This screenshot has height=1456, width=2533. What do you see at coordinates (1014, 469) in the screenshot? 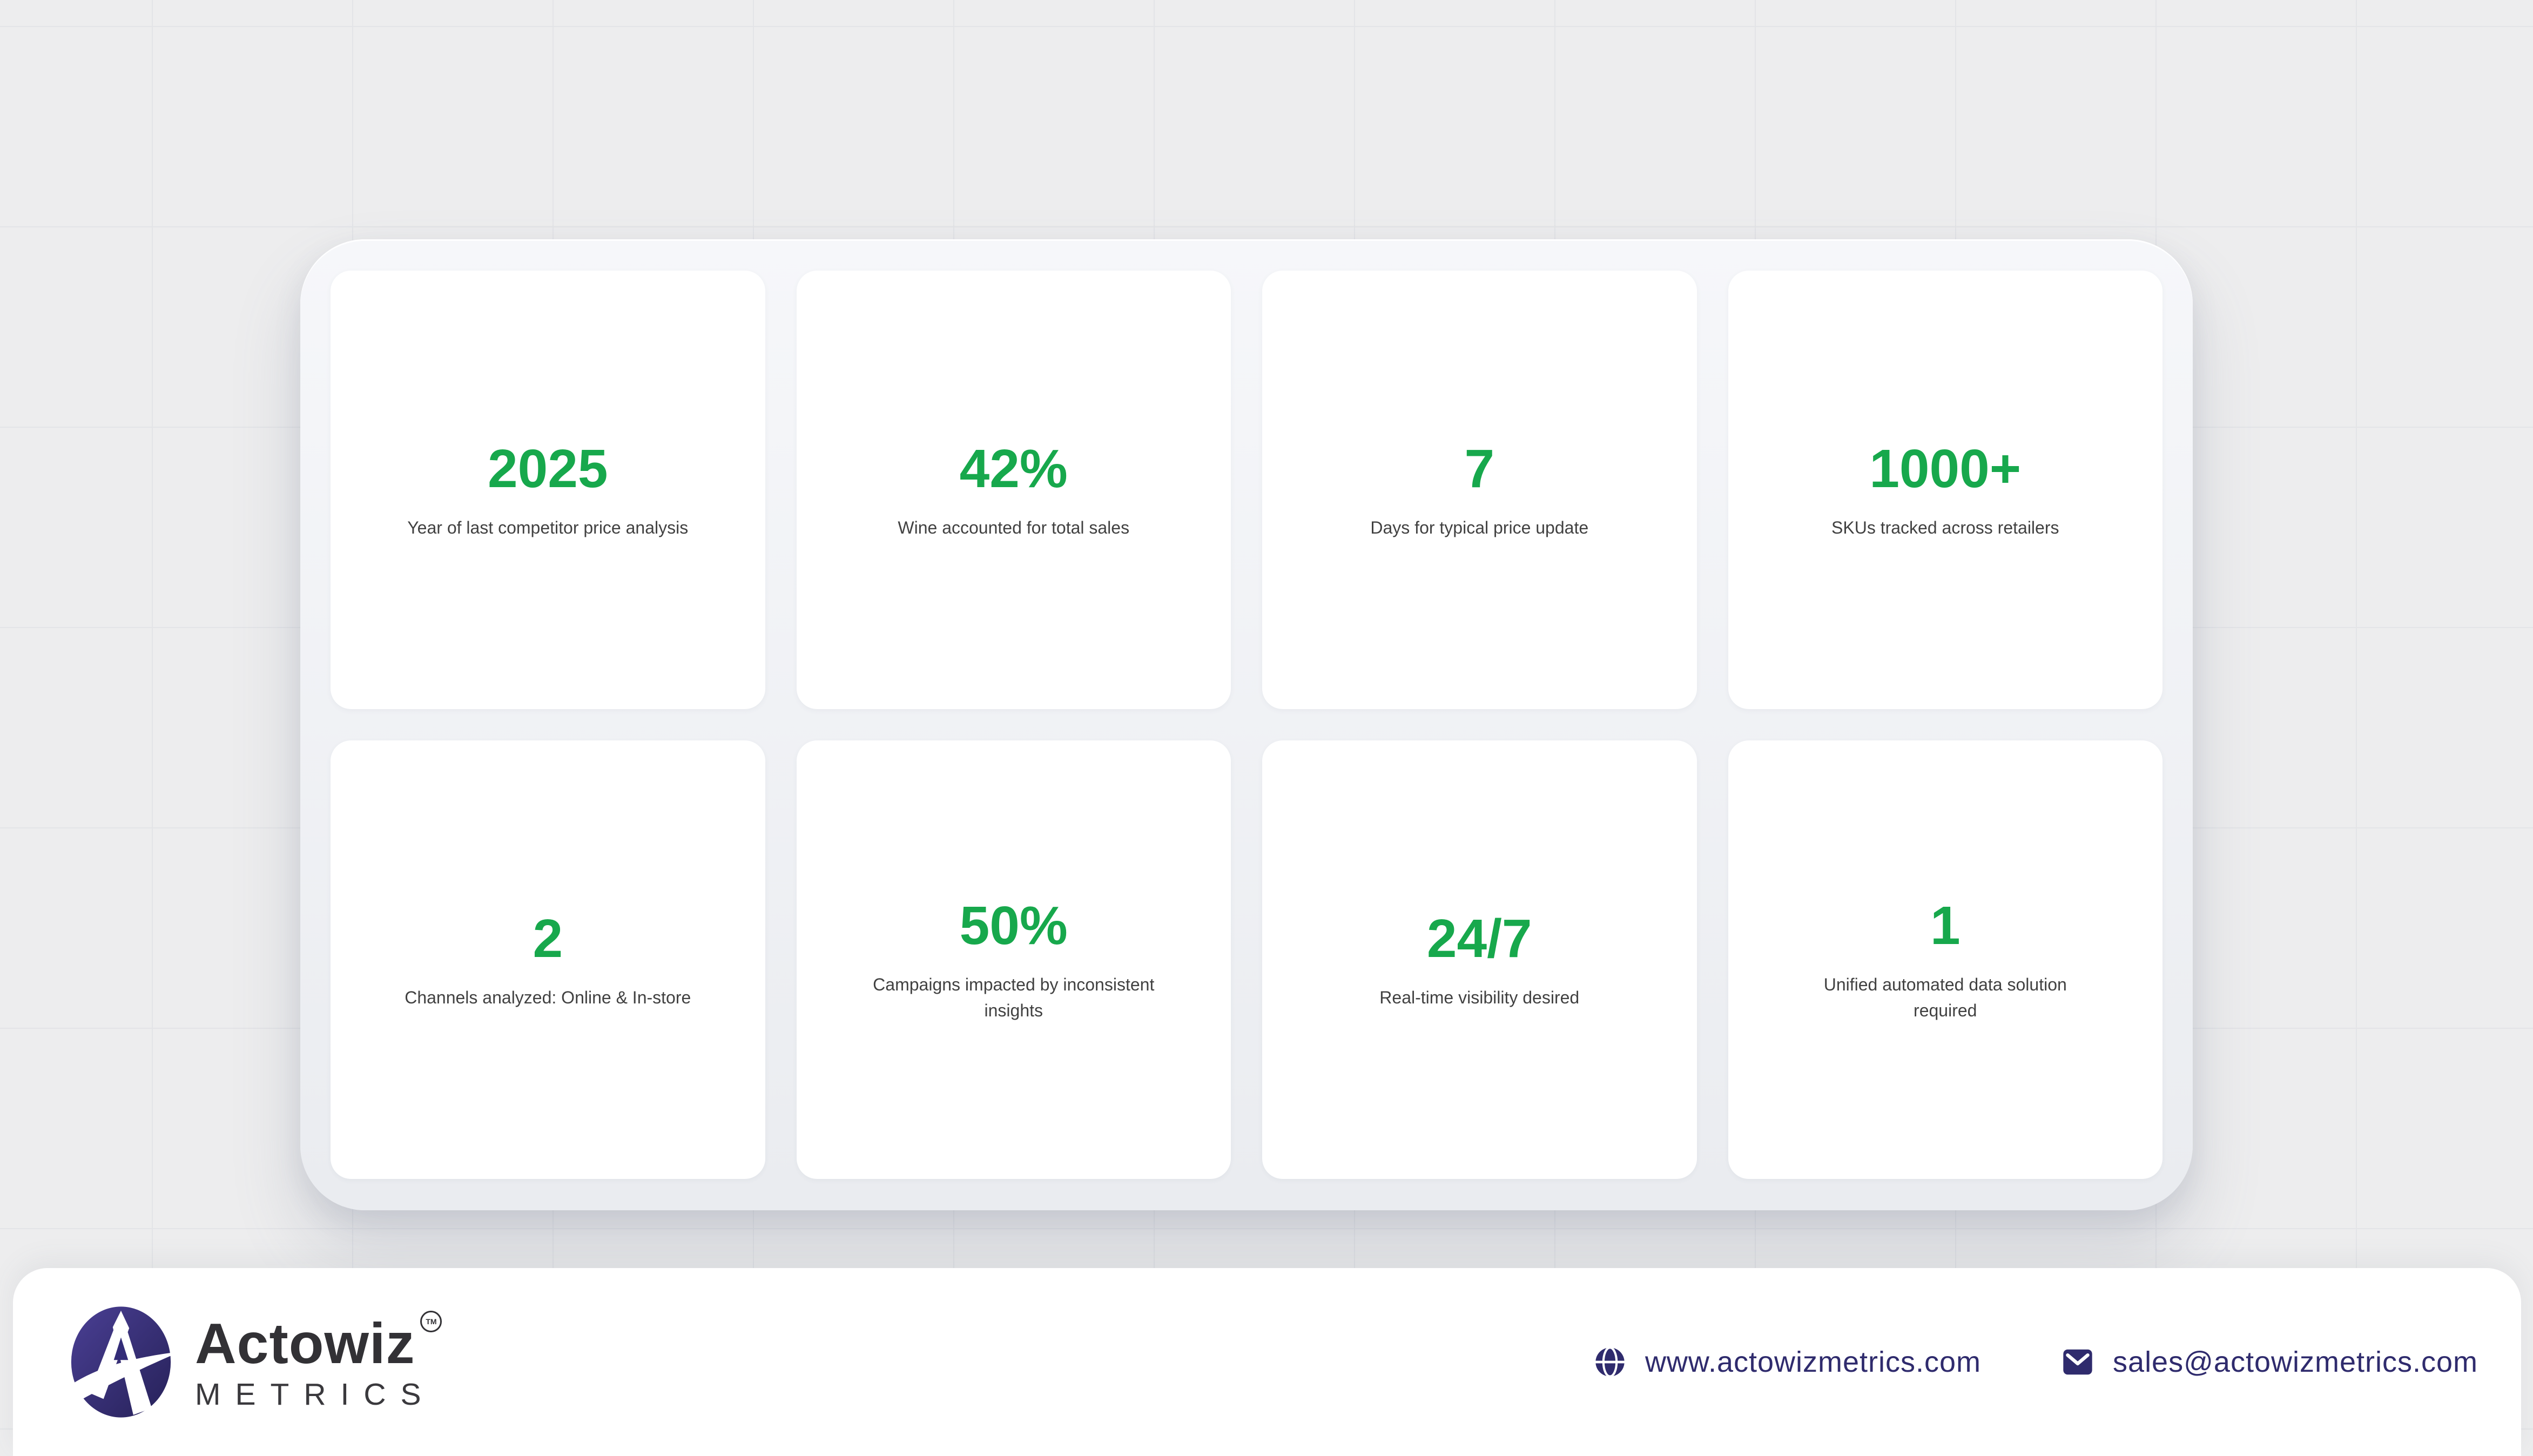
I see `stat-value: 42%` at bounding box center [1014, 469].